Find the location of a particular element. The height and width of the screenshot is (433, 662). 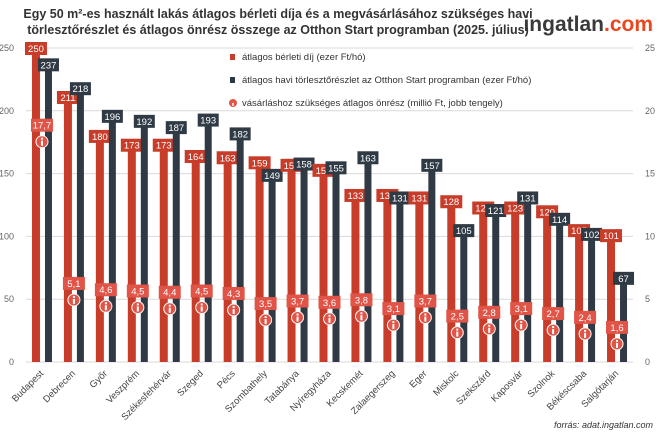

label-down-payment-text: 17,7 is located at coordinates (42, 126).